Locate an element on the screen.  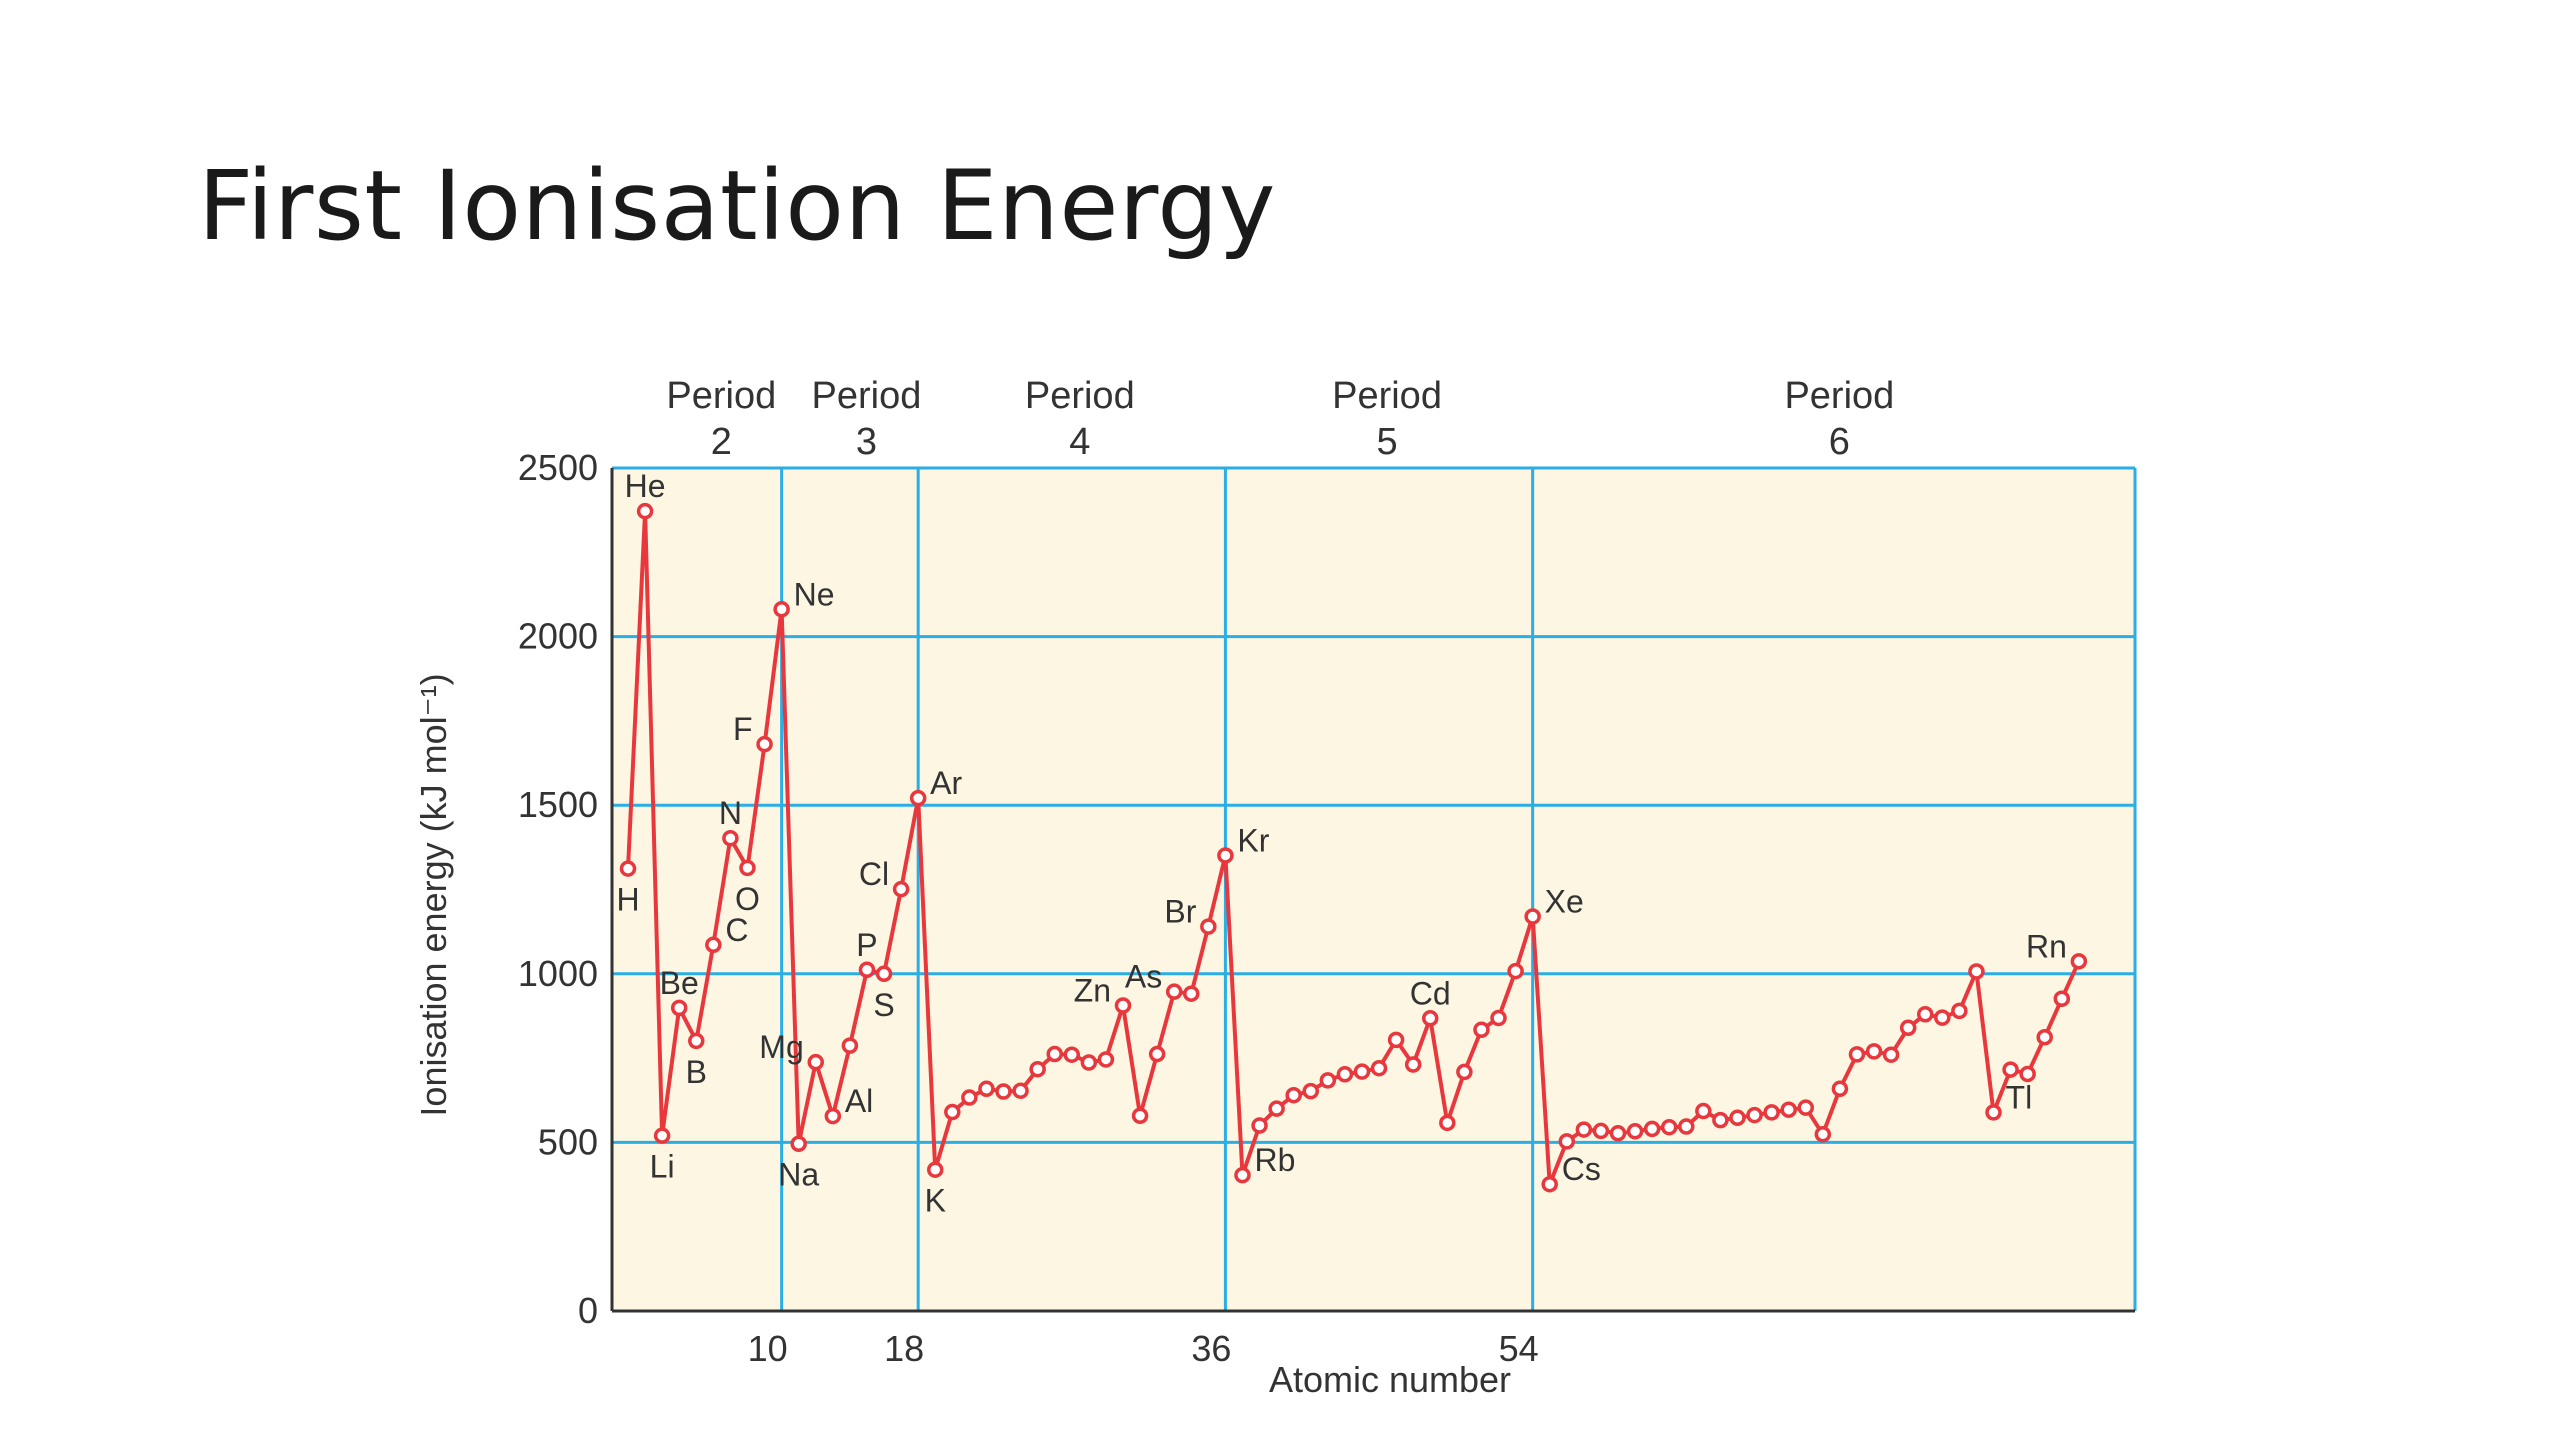
element-label-li: Li is located at coordinates (662, 1167).